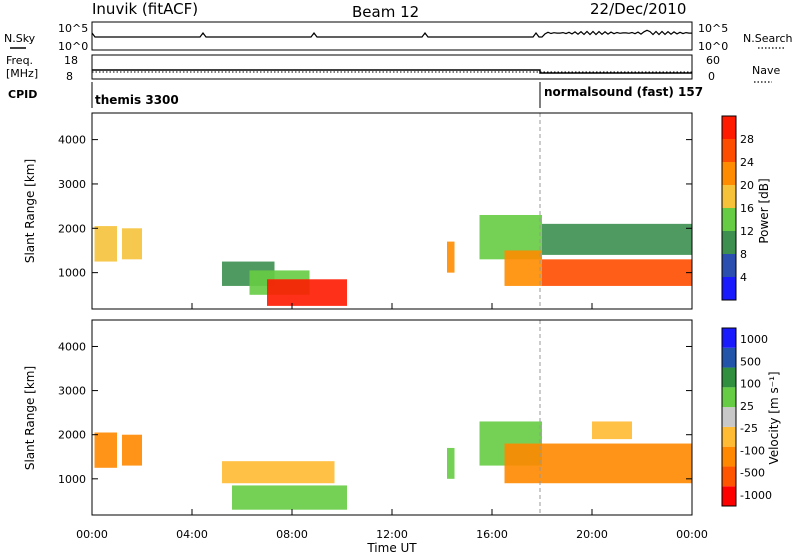 The image size is (800, 554). I want to click on colorbar-tick-label: 25, so click(747, 406).